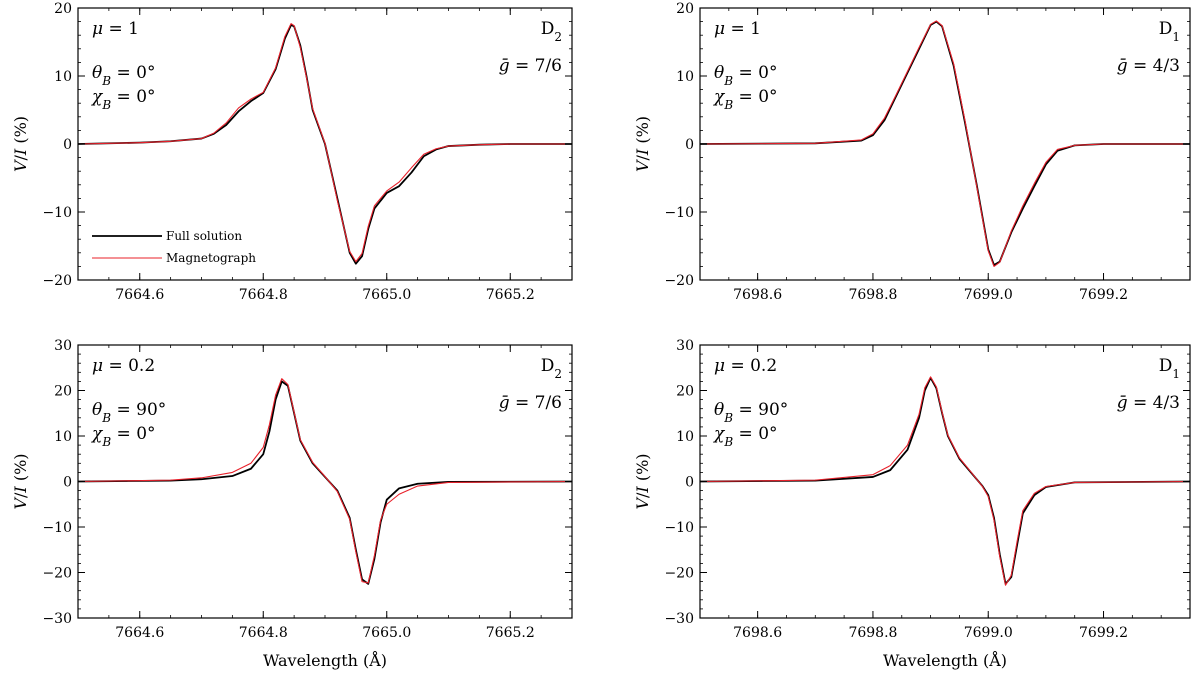 Image resolution: width=1200 pixels, height=679 pixels. What do you see at coordinates (174, 247) in the screenshot?
I see `legend: Full solution Magnetograph` at bounding box center [174, 247].